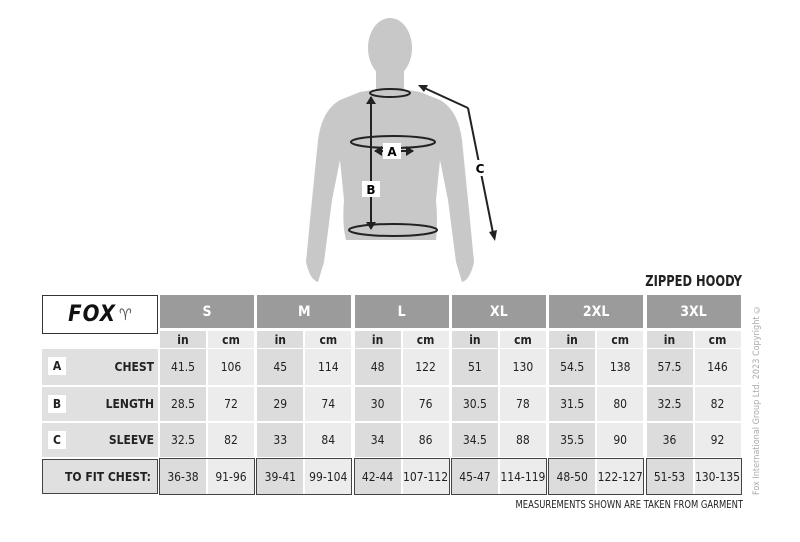 The image size is (800, 542). Describe the element at coordinates (377, 476) in the screenshot. I see `fit-in: 42-44` at that location.